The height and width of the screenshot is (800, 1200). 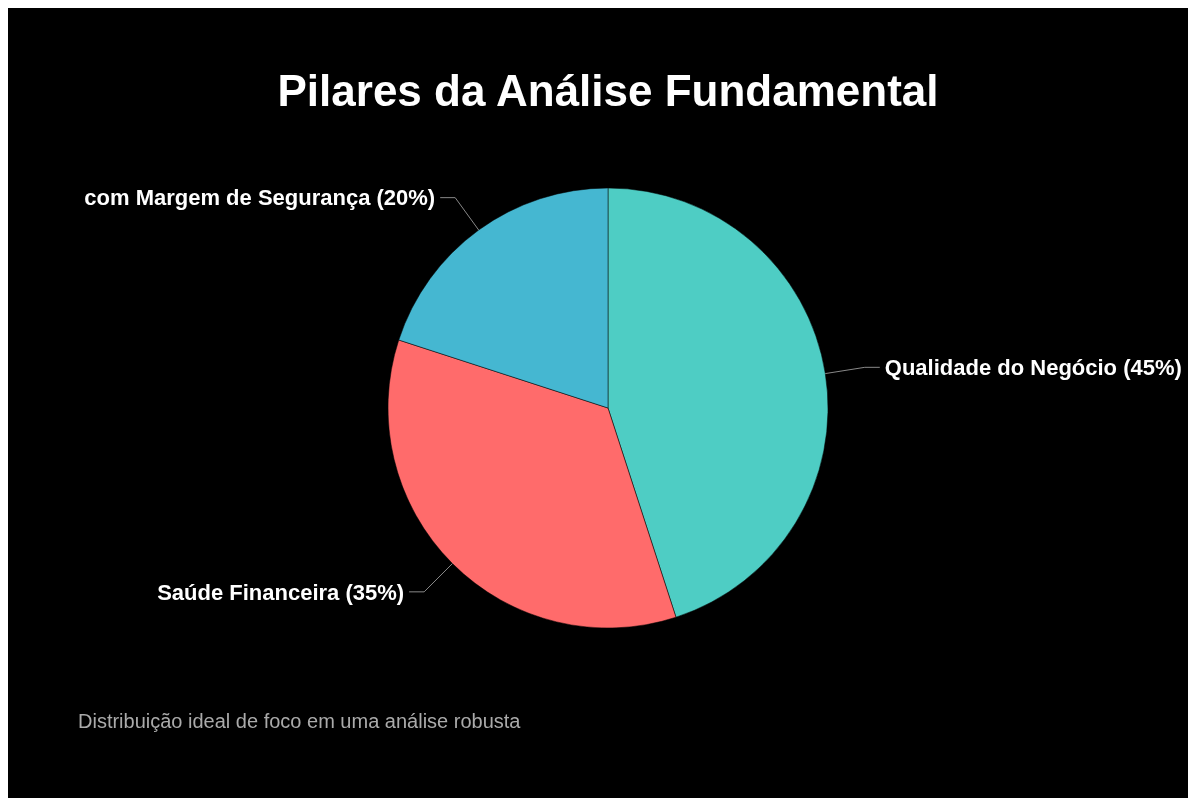 What do you see at coordinates (260, 198) in the screenshot?
I see `slice-label: com Margem de Segurança (20%)` at bounding box center [260, 198].